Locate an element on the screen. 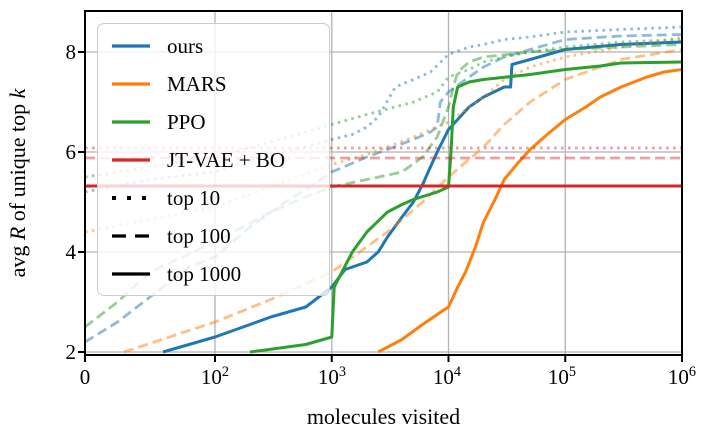  x-axis-label: molecules visited is located at coordinates (383, 416).